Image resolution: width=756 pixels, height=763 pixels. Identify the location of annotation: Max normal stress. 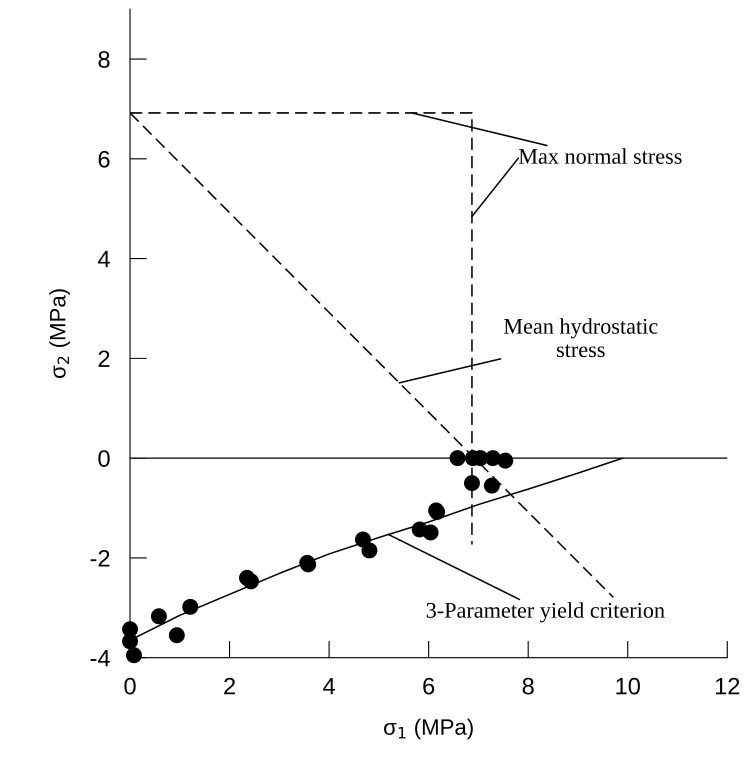
(600, 156).